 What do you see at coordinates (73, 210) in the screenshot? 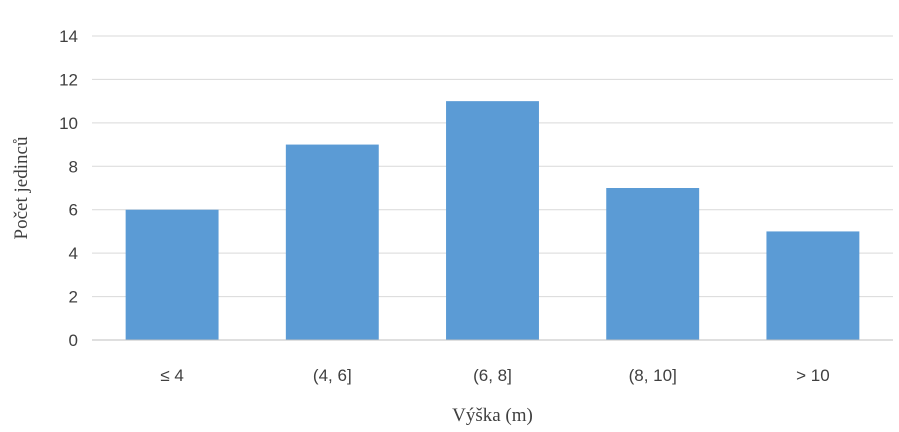
I see `y-tick-label: 6` at bounding box center [73, 210].